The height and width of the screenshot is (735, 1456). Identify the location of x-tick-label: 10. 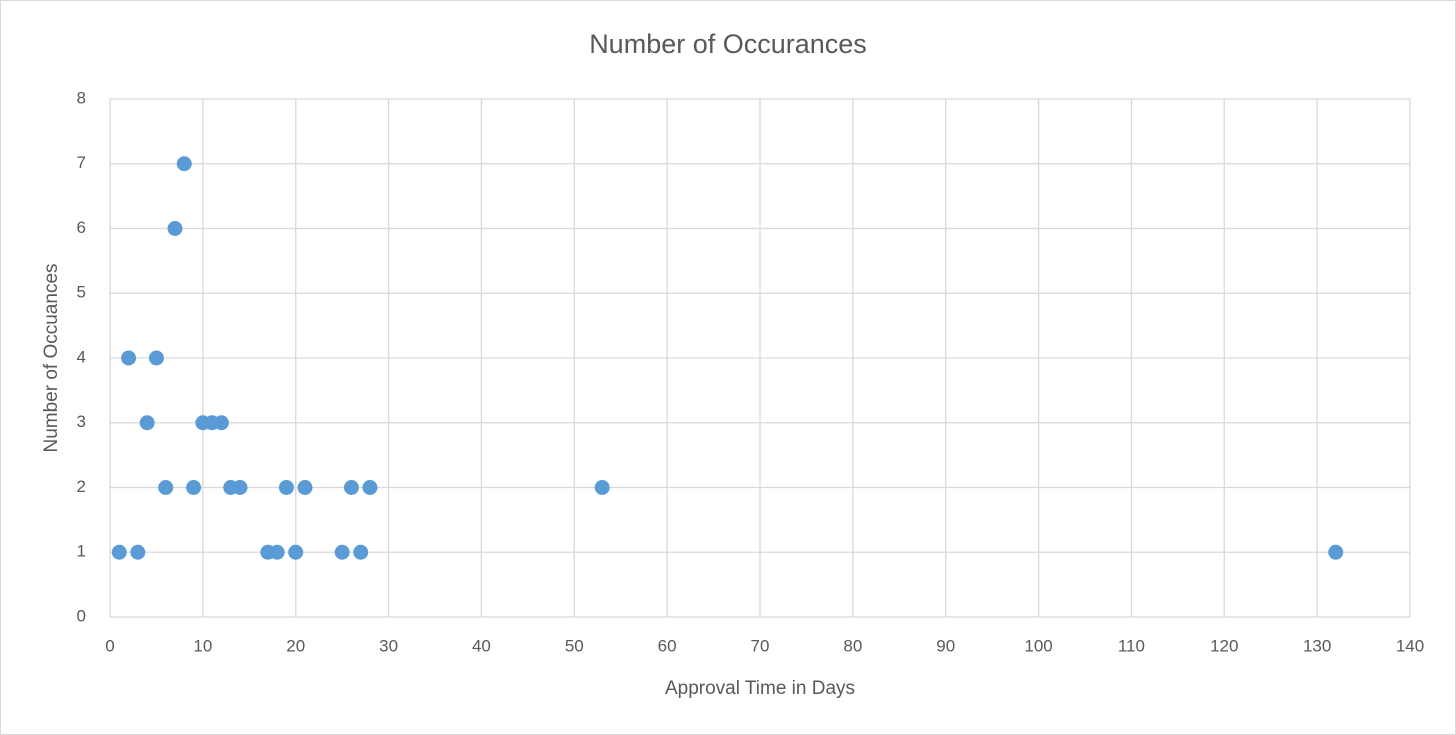
(202, 645).